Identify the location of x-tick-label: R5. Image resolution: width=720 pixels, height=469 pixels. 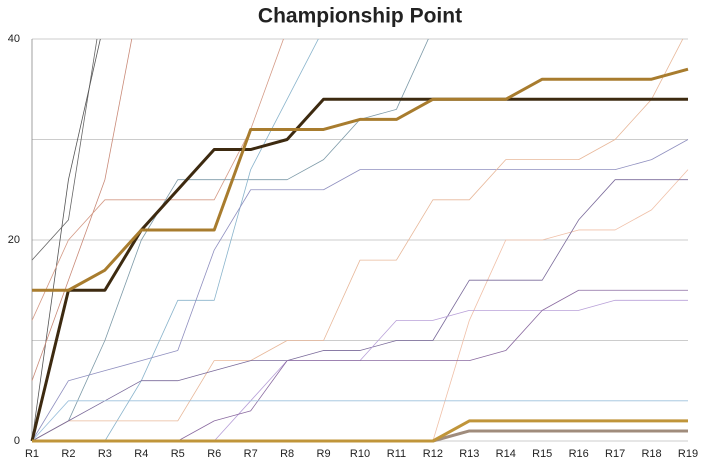
(178, 454).